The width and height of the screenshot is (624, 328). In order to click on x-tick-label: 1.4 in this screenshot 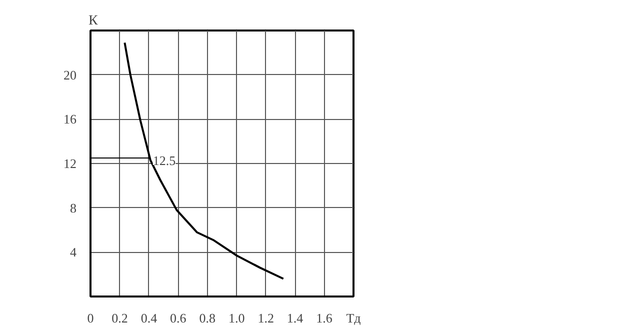, I will do `click(295, 318)`.